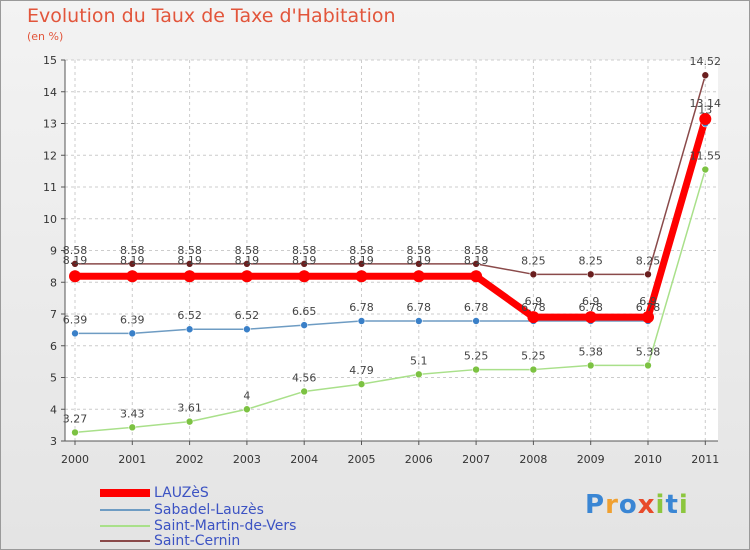 The width and height of the screenshot is (750, 550). I want to click on data-label: 14.52, so click(706, 61).